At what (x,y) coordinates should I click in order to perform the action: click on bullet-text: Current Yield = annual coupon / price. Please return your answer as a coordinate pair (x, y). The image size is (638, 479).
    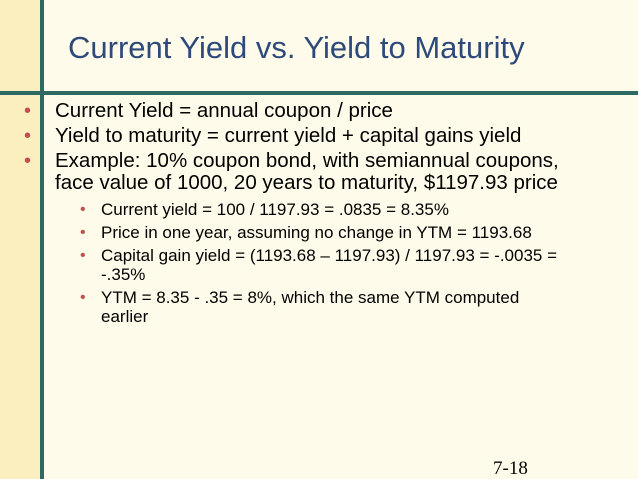
    Looking at the image, I should click on (224, 110).